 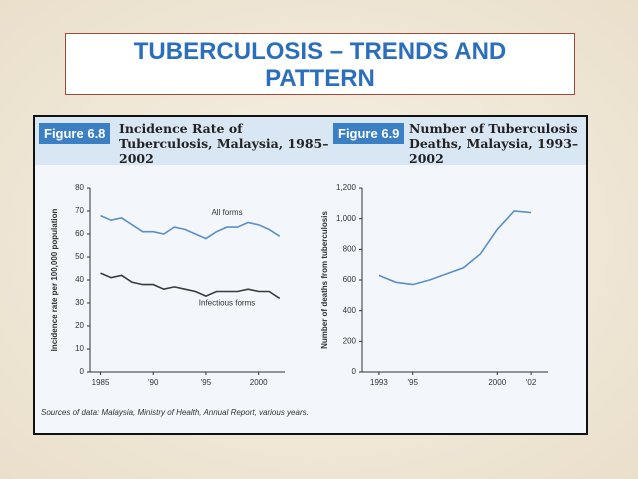 What do you see at coordinates (350, 340) in the screenshot?
I see `y-tick-label: 200` at bounding box center [350, 340].